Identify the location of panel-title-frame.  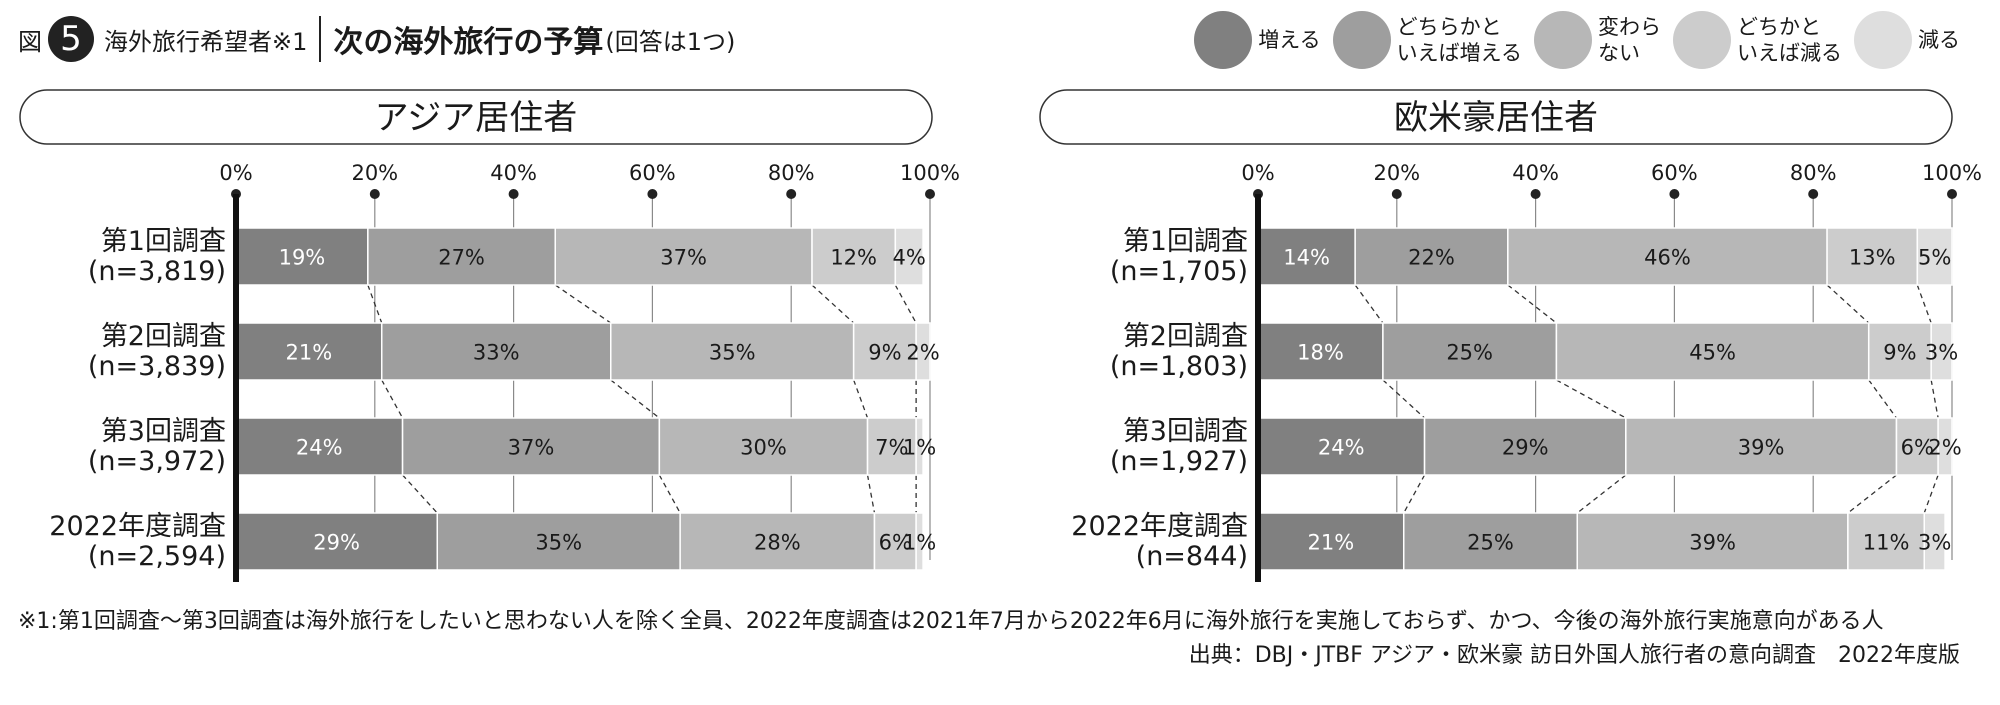
(1496, 117).